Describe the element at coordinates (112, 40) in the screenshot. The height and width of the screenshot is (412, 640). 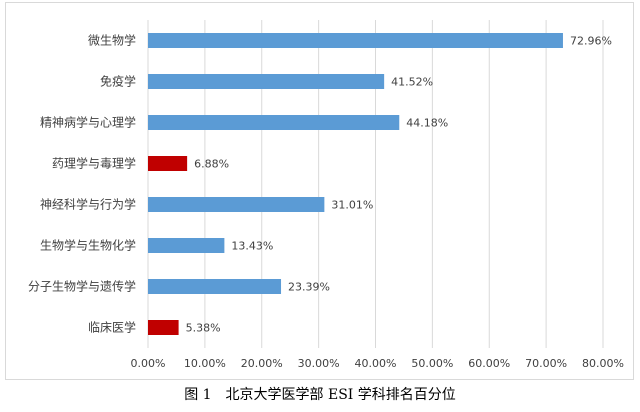
I see `category-label-0: 微生物学` at that location.